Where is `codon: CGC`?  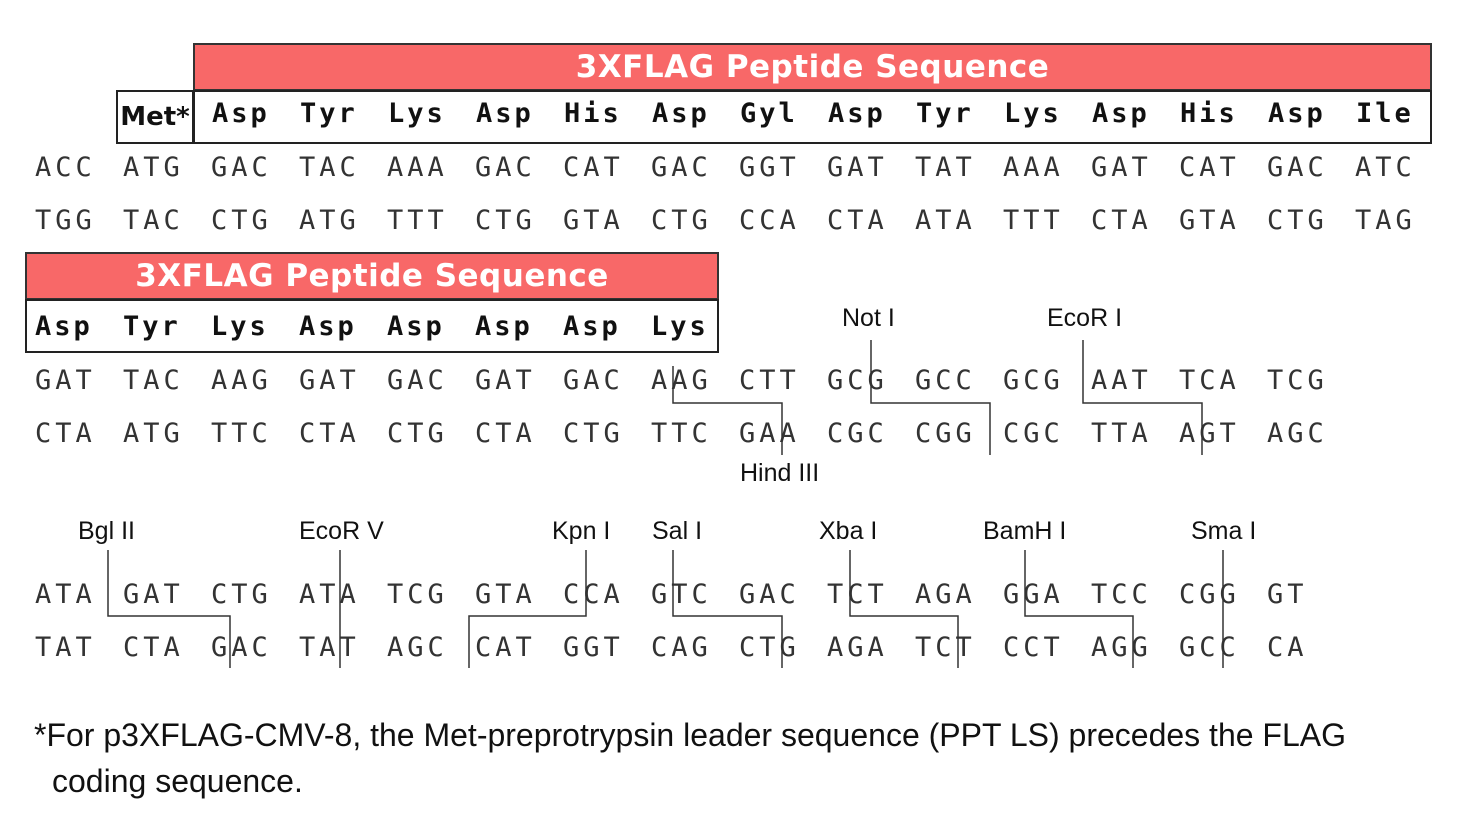 codon: CGC is located at coordinates (1033, 433).